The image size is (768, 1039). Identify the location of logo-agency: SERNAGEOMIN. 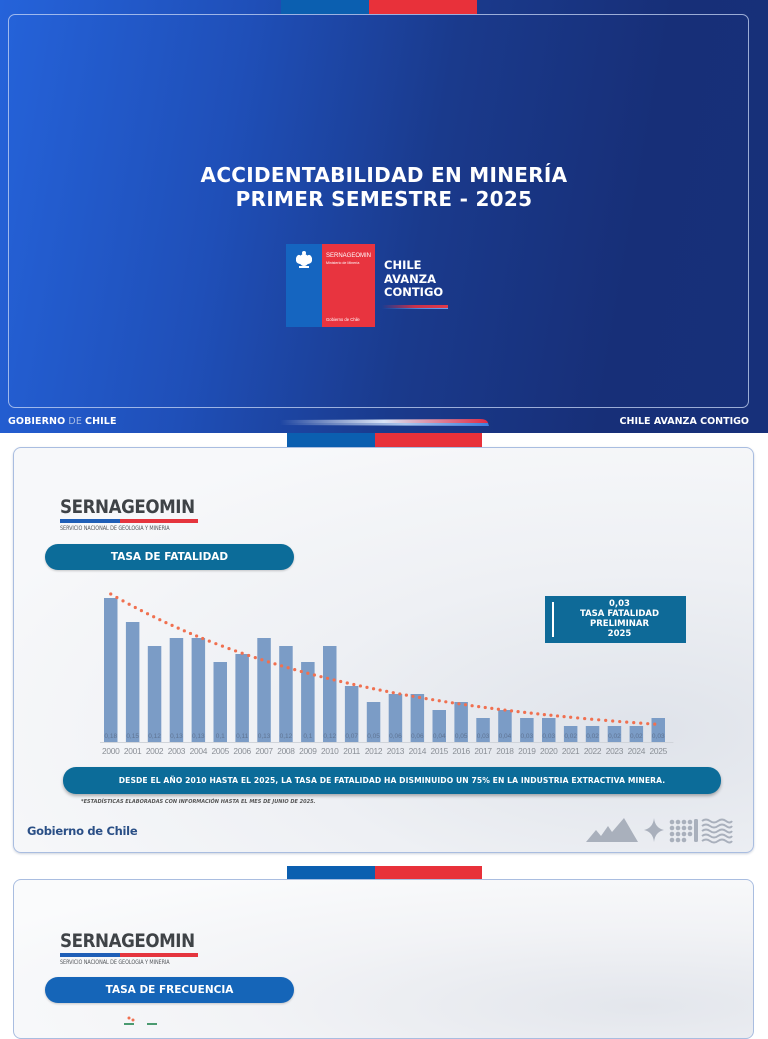
(349, 256).